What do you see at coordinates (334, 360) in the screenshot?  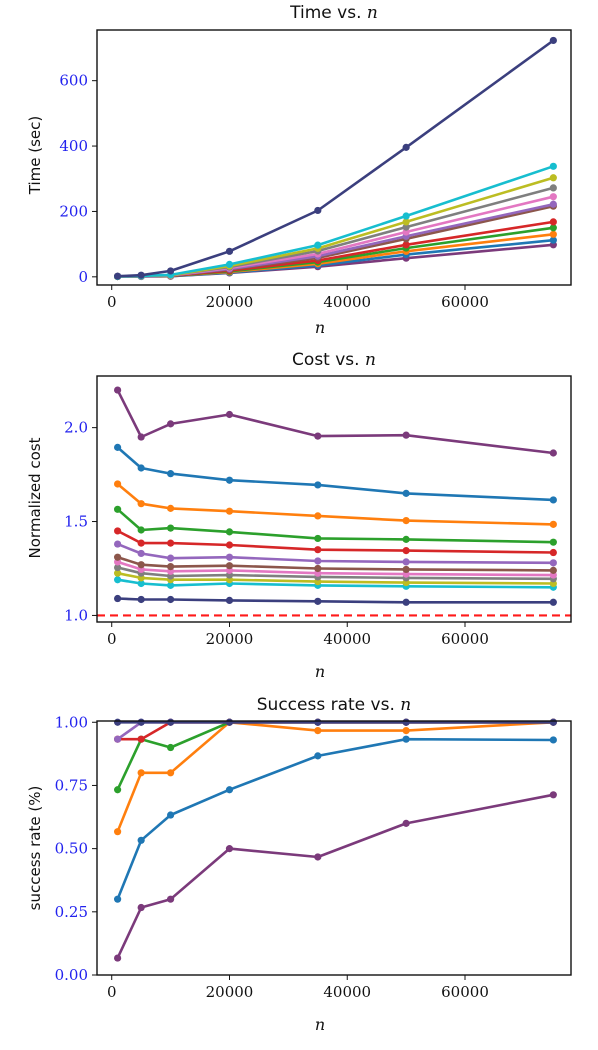 I see `chart-title: Cost vs. n` at bounding box center [334, 360].